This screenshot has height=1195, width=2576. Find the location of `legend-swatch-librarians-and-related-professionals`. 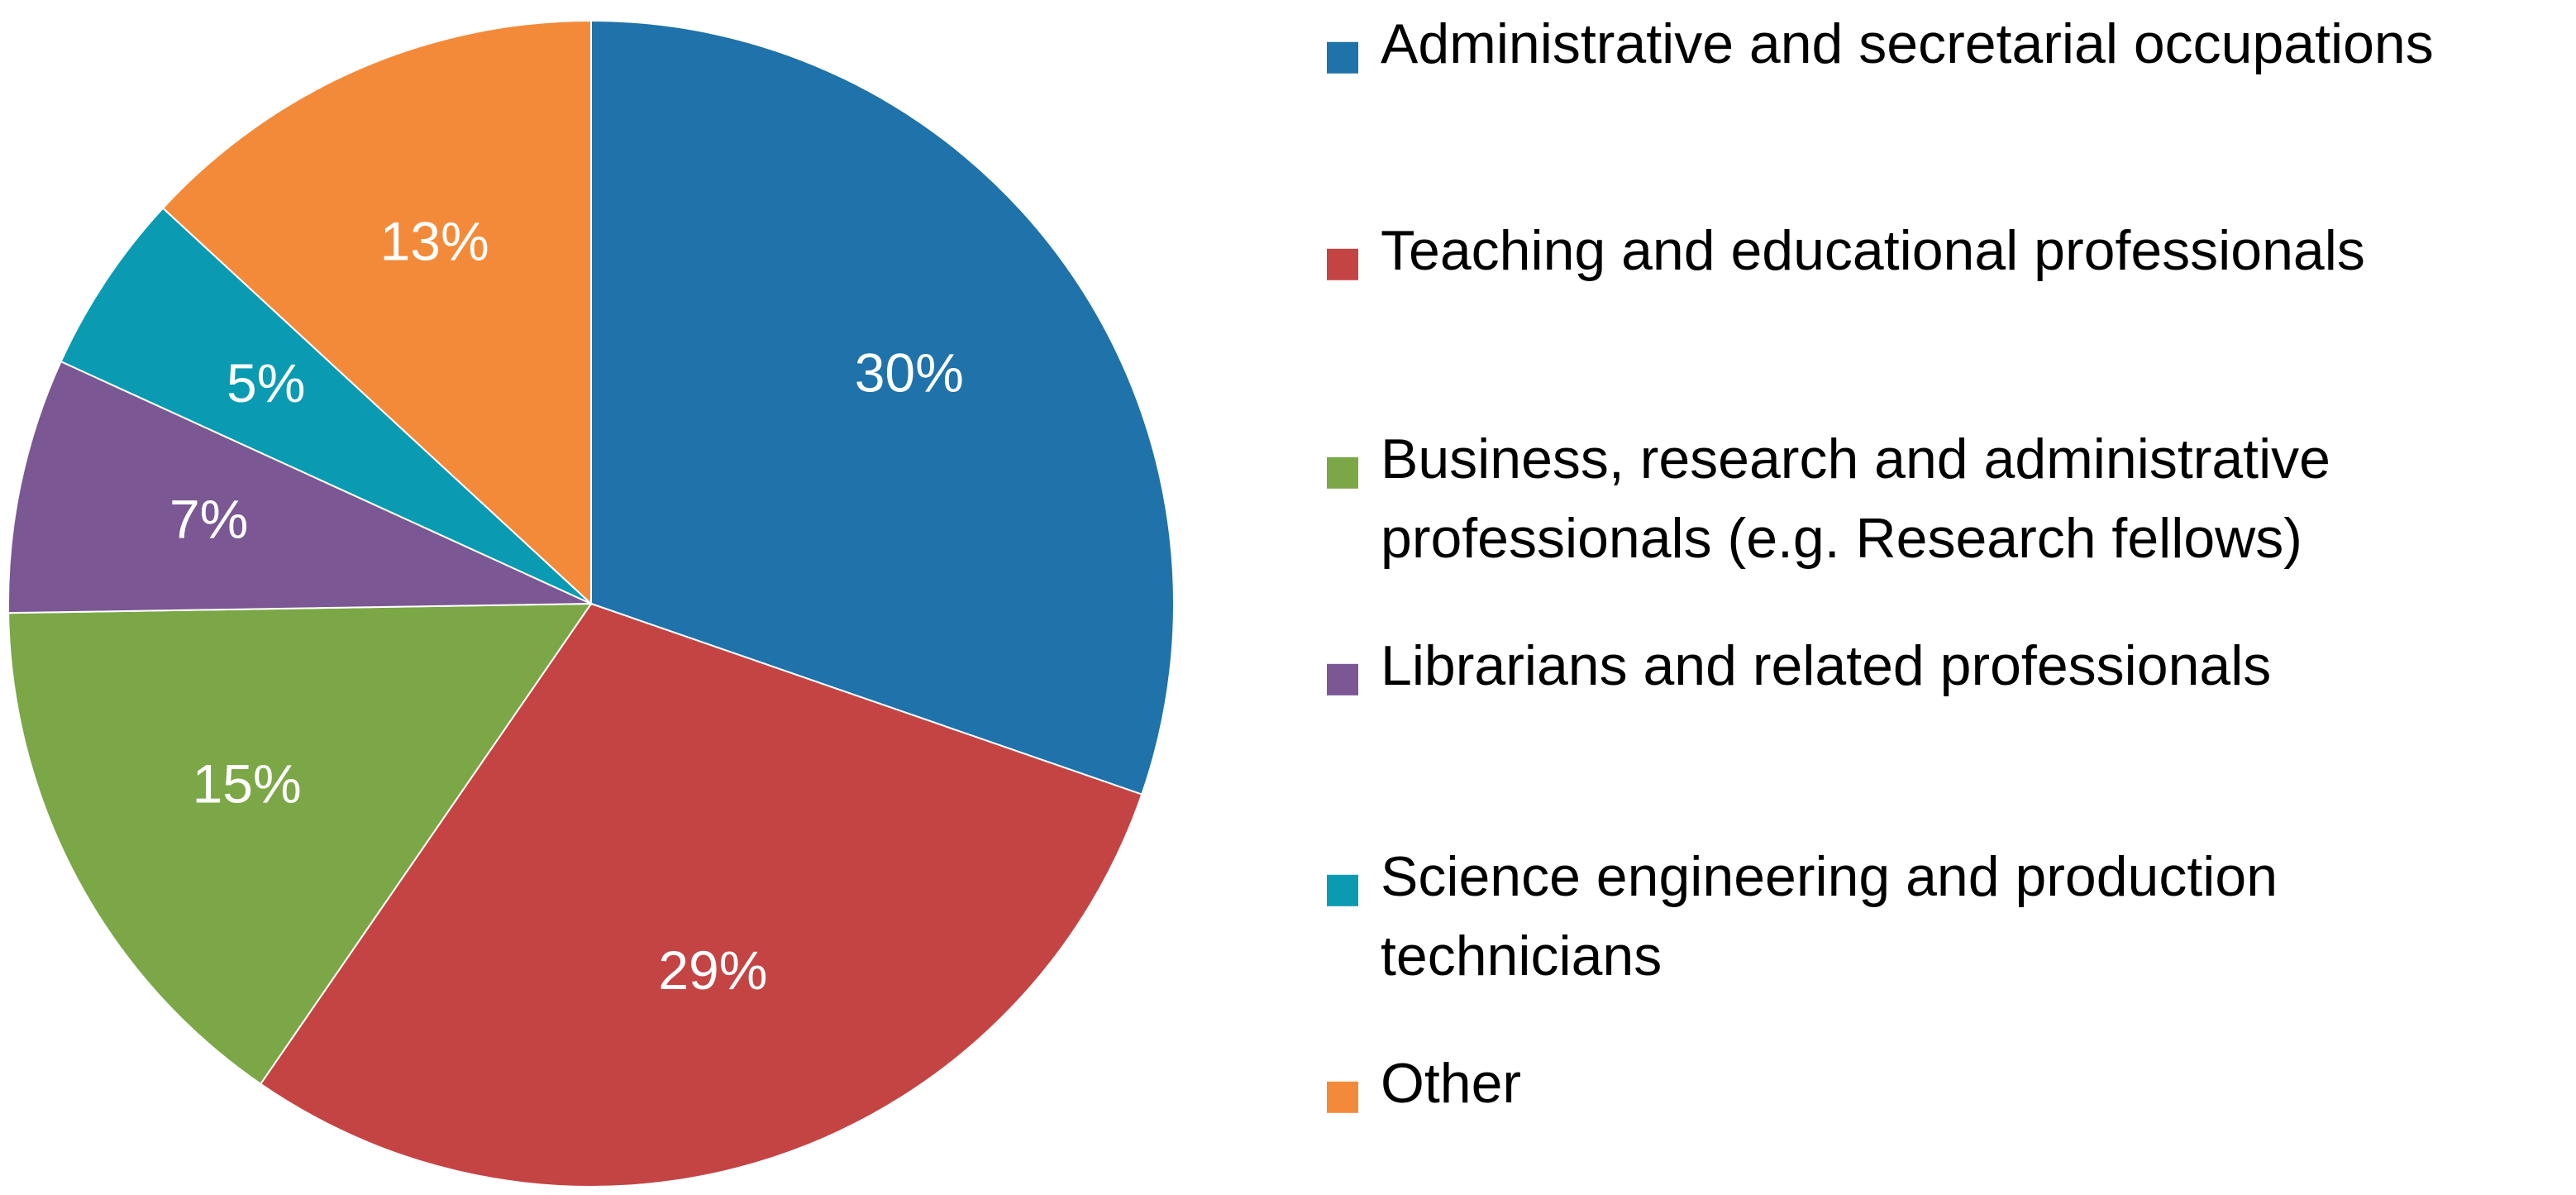

legend-swatch-librarians-and-related-professionals is located at coordinates (1342, 679).